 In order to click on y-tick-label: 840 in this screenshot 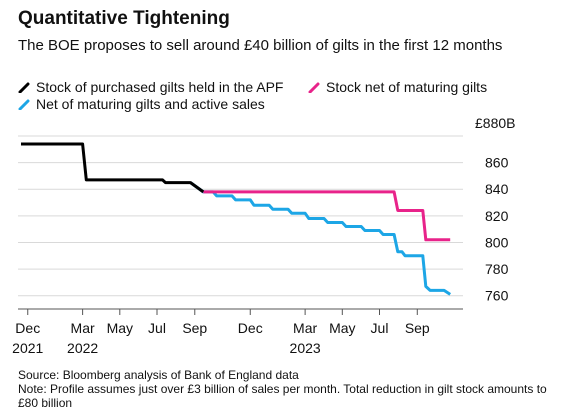, I will do `click(497, 189)`.